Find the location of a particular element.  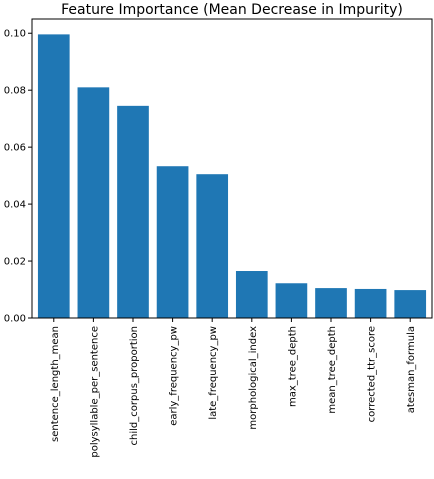

x-tick-label: sentence_length_mean is located at coordinates (55, 384).